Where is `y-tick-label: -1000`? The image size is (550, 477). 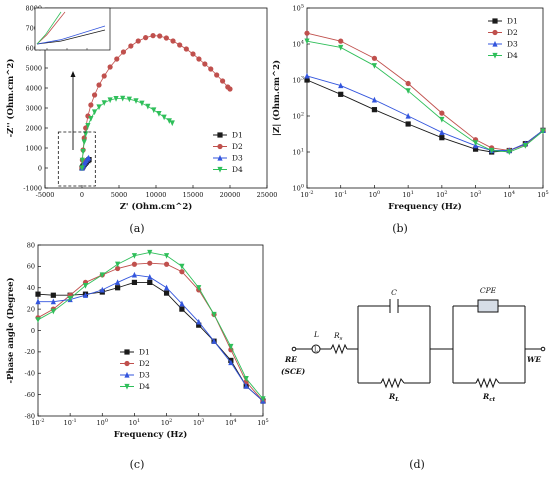 y-tick-label: -1000 is located at coordinates (32, 188).